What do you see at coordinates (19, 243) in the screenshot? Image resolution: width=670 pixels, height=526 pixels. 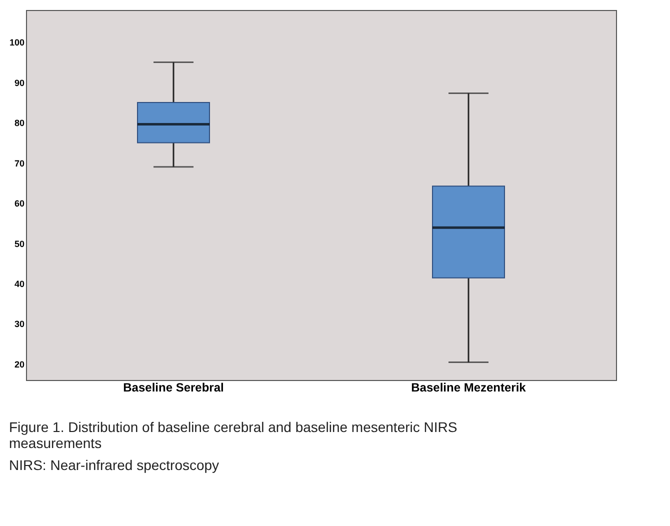 I see `y-tick-label: 50` at bounding box center [19, 243].